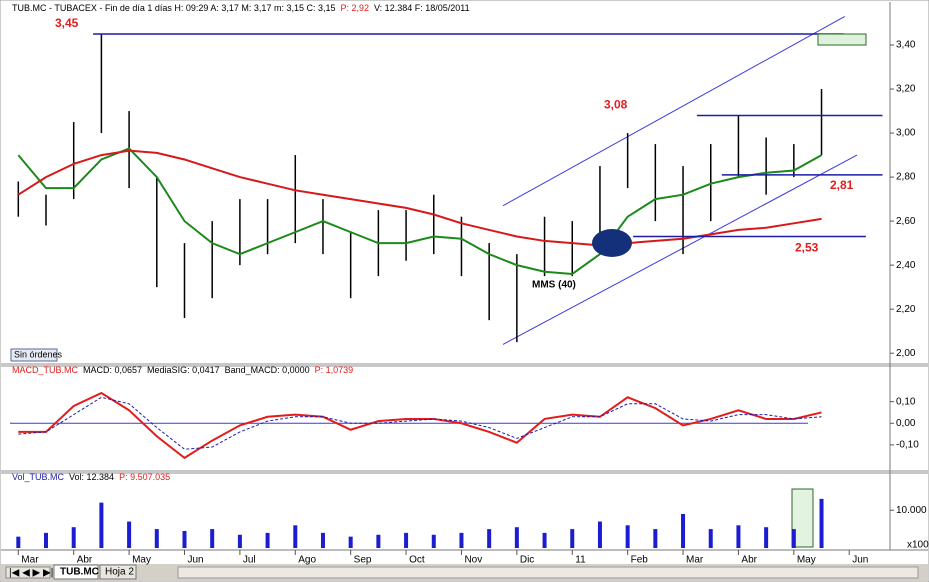 The width and height of the screenshot is (929, 582). I want to click on x-tick-label: Feb, so click(640, 560).